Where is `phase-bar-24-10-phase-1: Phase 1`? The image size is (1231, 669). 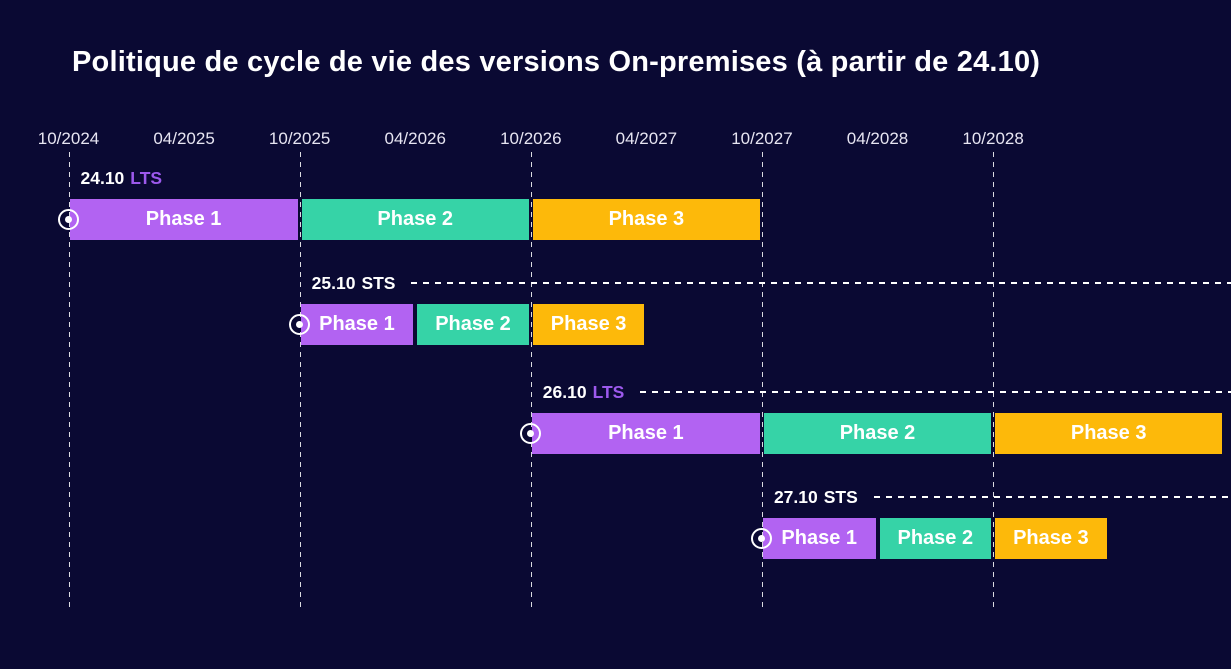 phase-bar-24-10-phase-1: Phase 1 is located at coordinates (183, 219).